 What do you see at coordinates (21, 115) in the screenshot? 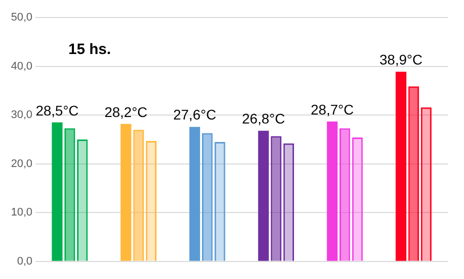
I see `y-tick-label: 30,0` at bounding box center [21, 115].